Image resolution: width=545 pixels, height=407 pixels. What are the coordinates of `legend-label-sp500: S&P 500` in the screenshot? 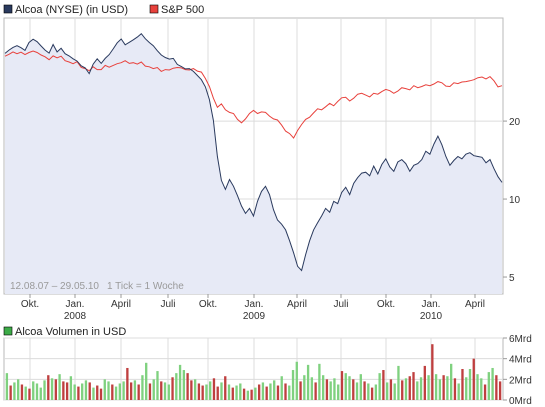 It's located at (182, 10).